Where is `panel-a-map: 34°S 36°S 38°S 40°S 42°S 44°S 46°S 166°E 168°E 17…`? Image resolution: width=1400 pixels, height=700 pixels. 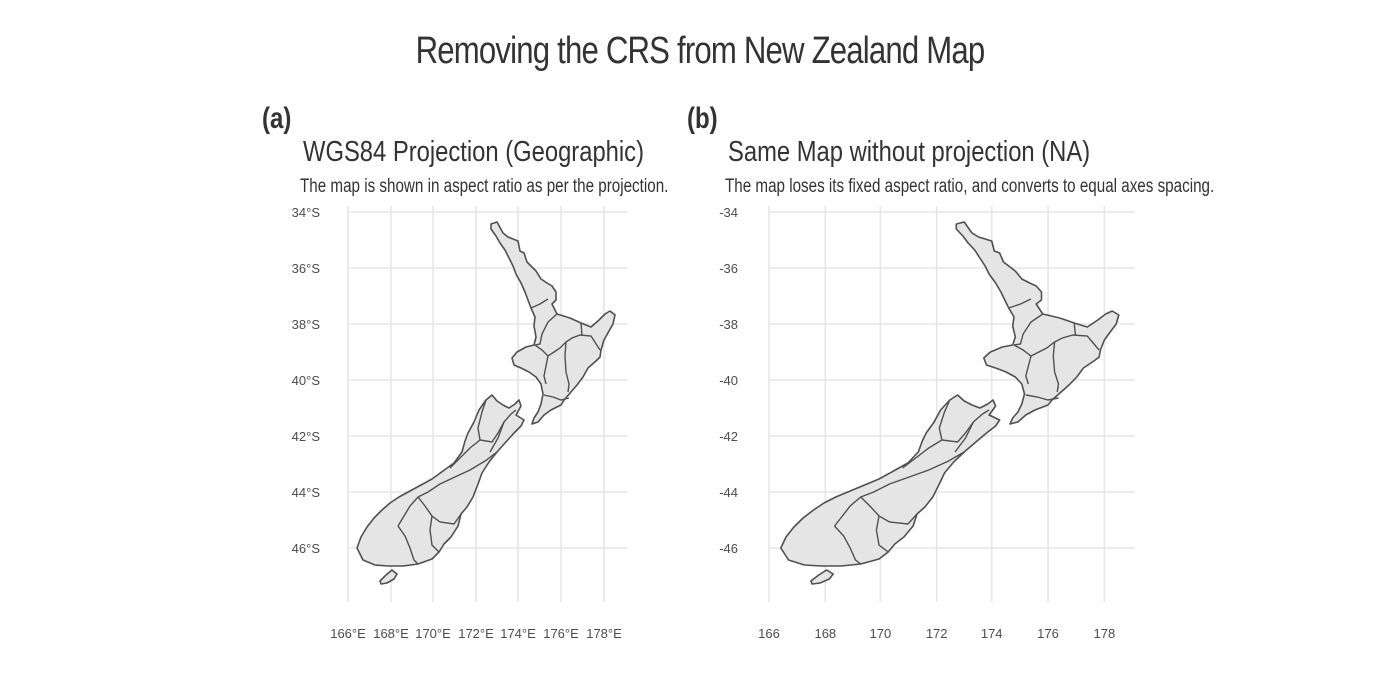 panel-a-map: 34°S 36°S 38°S 40°S 42°S 44°S 46°S 166°E 168°E 17… is located at coordinates (459, 423).